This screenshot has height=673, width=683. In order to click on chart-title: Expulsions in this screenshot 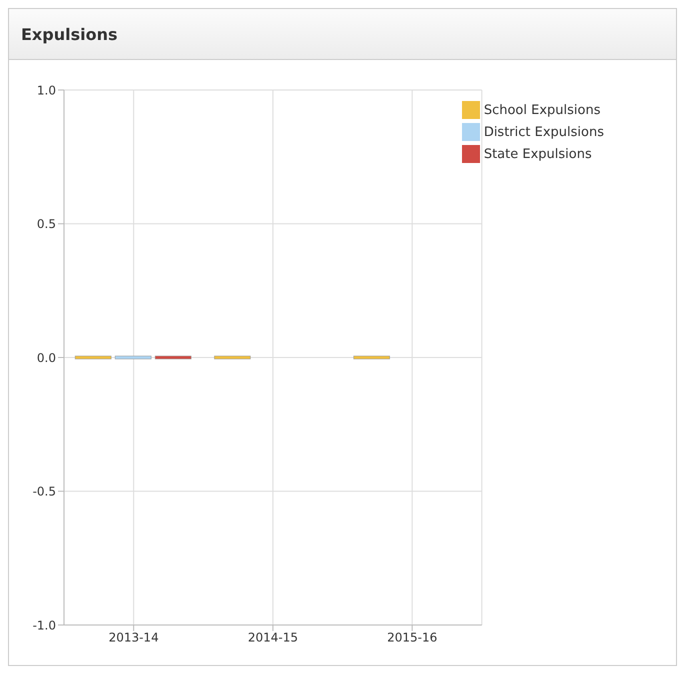, I will do `click(342, 34)`.